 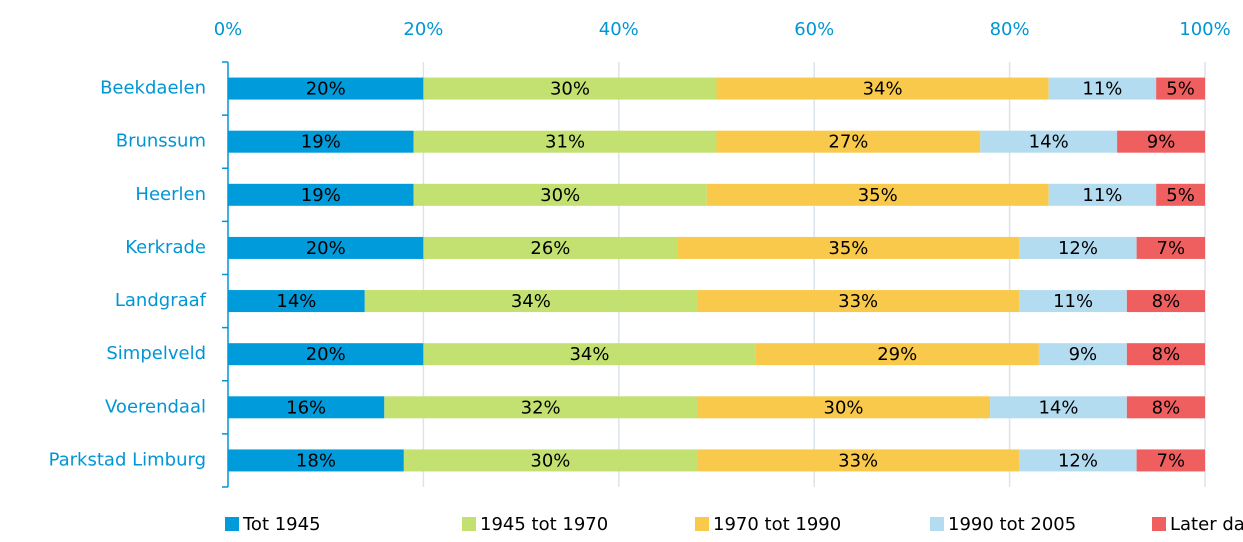 What do you see at coordinates (170, 194) in the screenshot?
I see `y-tick-label: Heerlen` at bounding box center [170, 194].